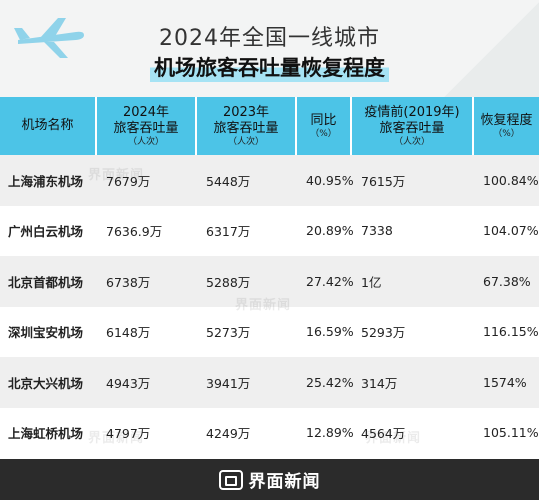  I want to click on yoy-change: 16.59%, so click(325, 331).